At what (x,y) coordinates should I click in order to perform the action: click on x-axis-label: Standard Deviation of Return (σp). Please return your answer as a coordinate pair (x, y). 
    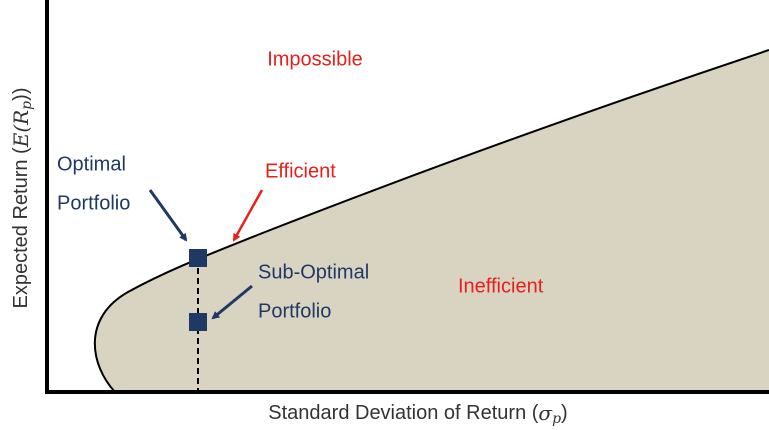
    Looking at the image, I should click on (417, 414).